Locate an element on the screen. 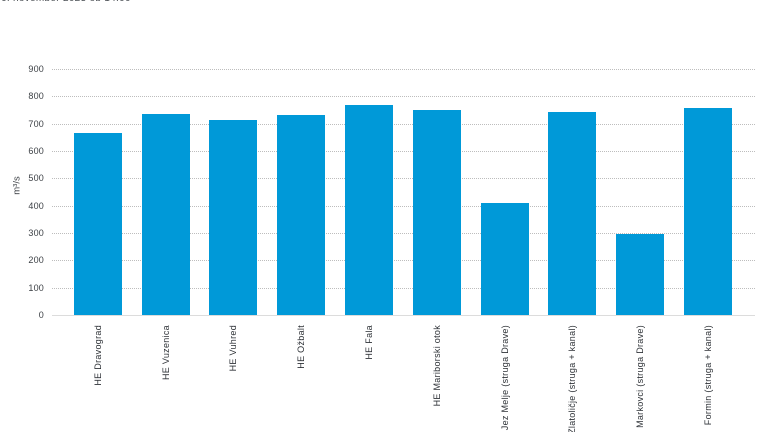  y-tick-label: 200 is located at coordinates (36, 260).